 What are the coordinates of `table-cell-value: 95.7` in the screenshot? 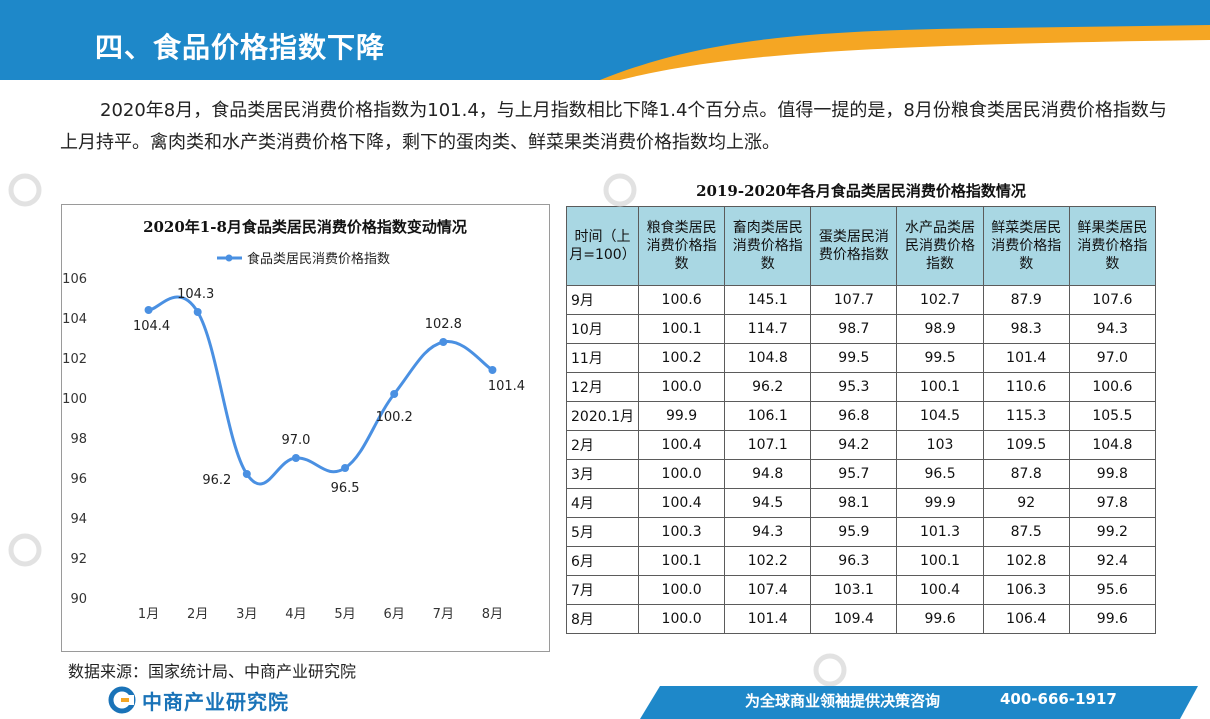 It's located at (854, 474).